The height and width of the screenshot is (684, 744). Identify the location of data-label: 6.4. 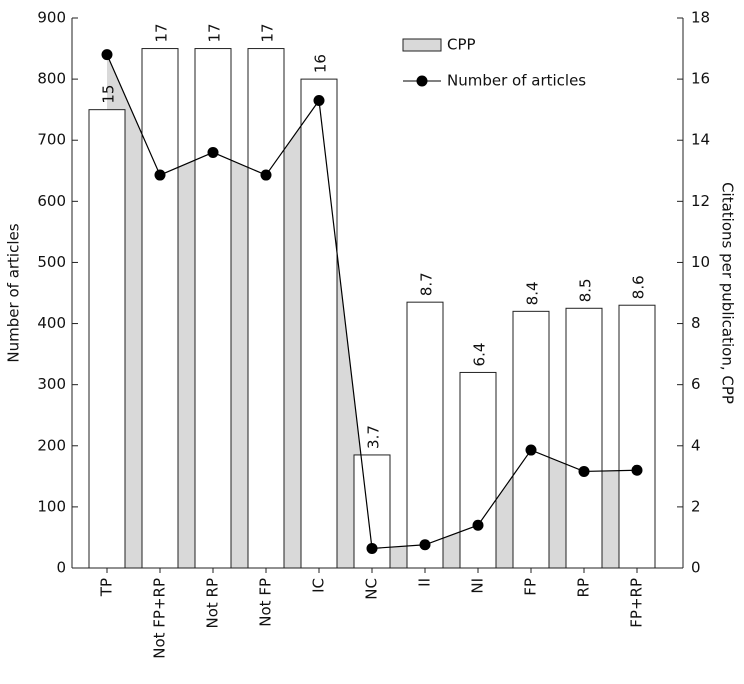
(480, 355).